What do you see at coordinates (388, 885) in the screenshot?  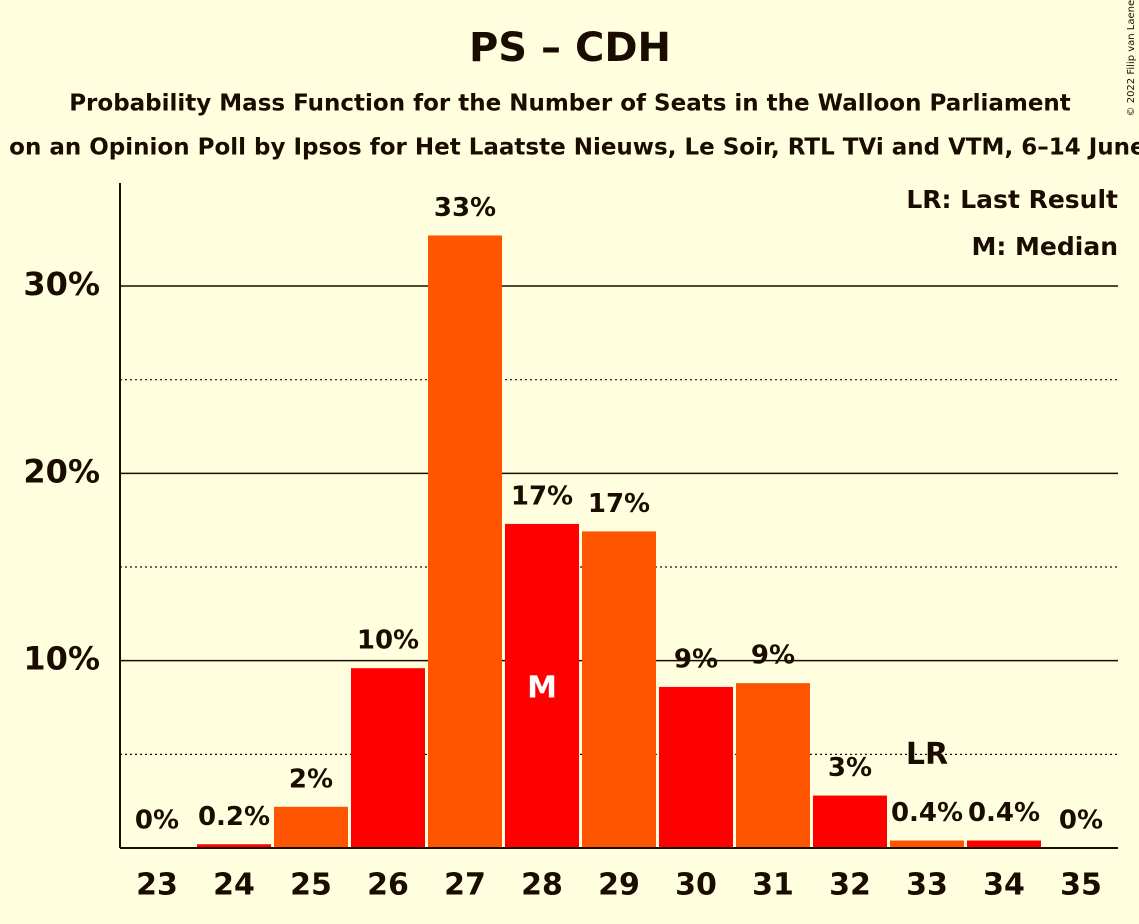 I see `x-tick-label: 26` at bounding box center [388, 885].